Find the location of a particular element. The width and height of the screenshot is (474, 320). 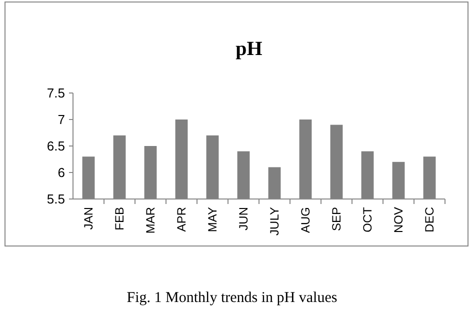

y-tick-label: 7.5 is located at coordinates (55, 93).